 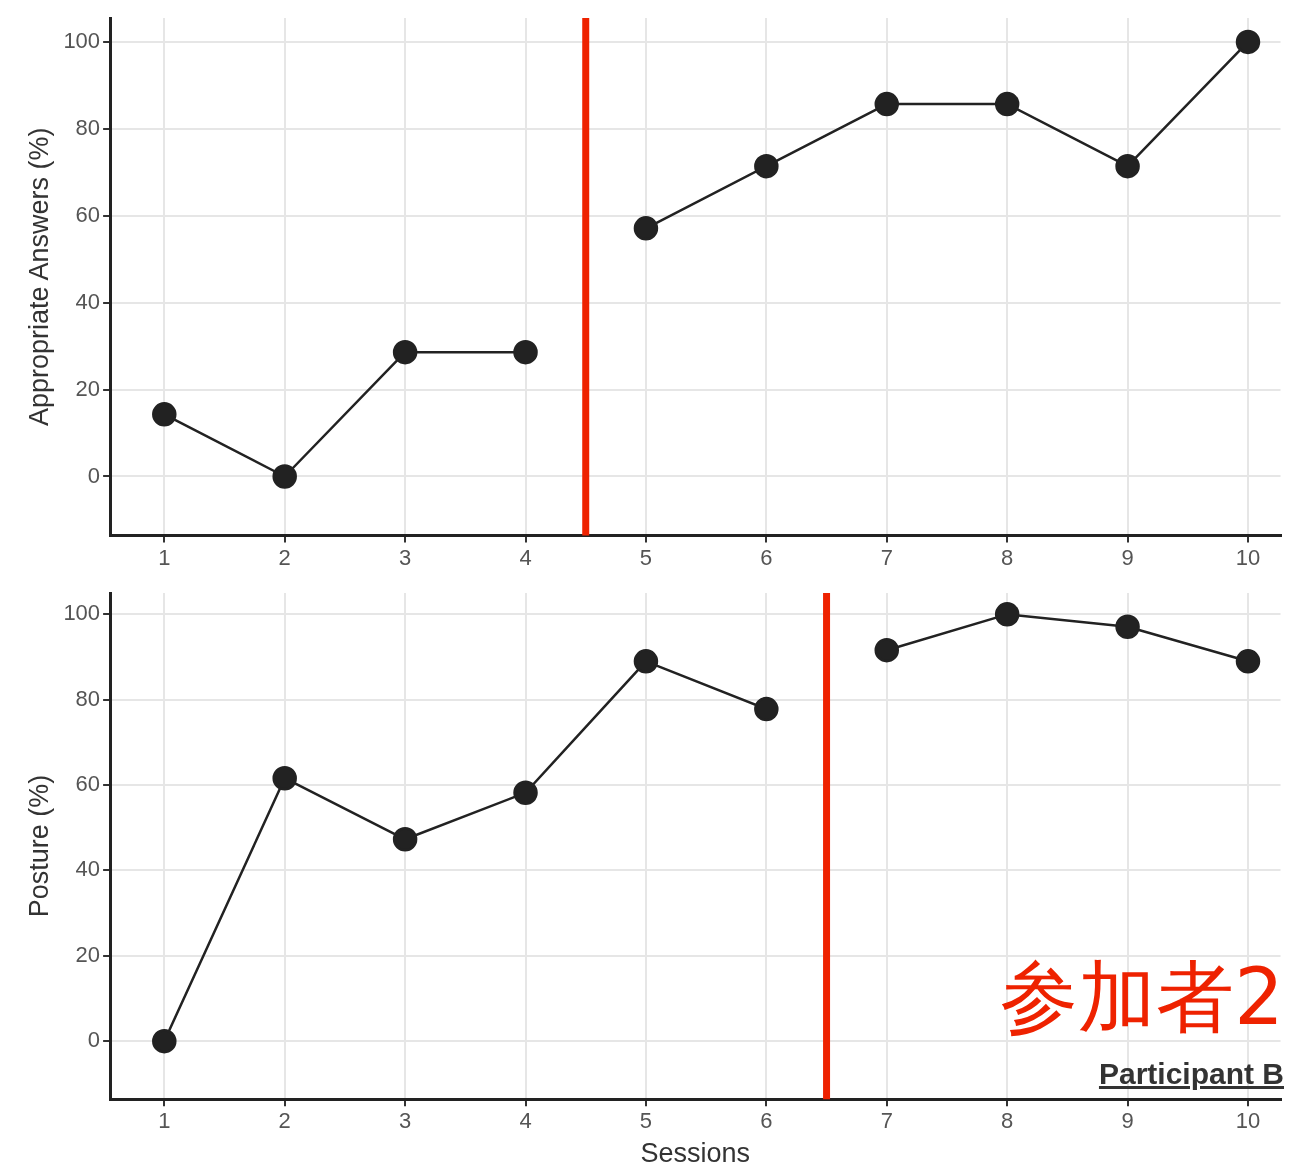 What do you see at coordinates (1191, 1074) in the screenshot?
I see `annotation: Participant B` at bounding box center [1191, 1074].